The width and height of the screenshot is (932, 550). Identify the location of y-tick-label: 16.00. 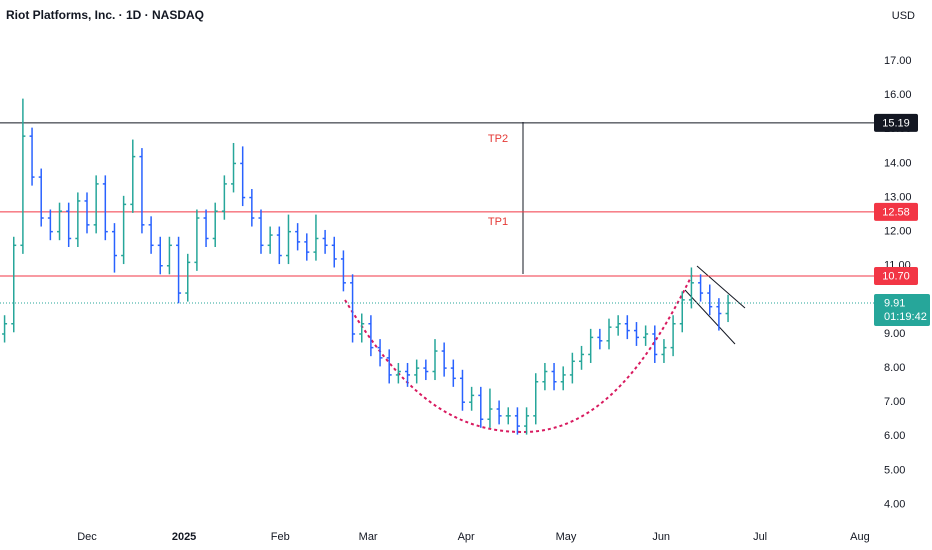
(898, 95).